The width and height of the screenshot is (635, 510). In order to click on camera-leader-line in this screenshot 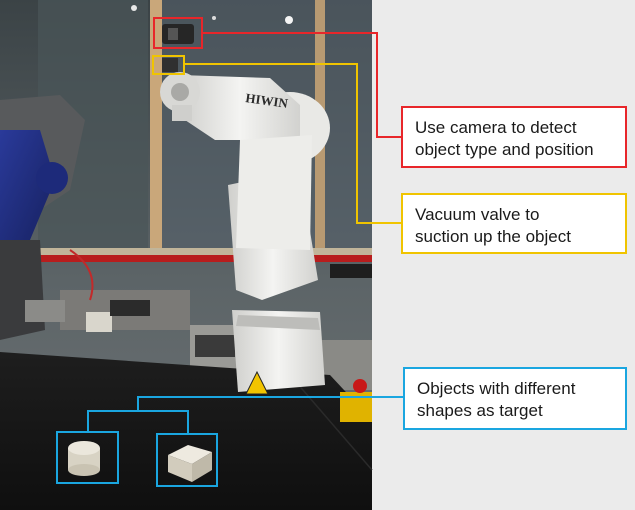, I will do `click(301, 85)`.